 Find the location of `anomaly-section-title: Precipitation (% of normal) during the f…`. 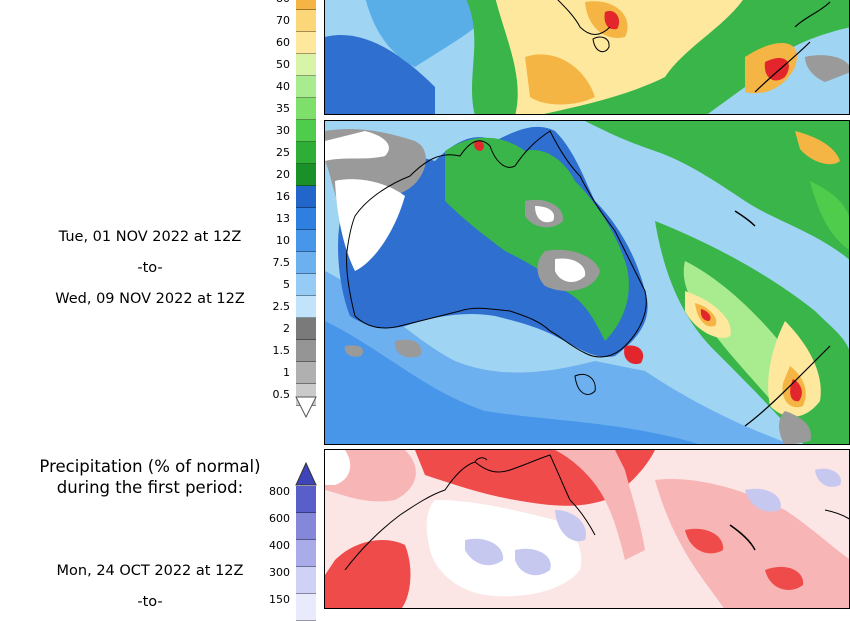

anomaly-section-title: Precipitation (% of normal) during the f… is located at coordinates (150, 477).